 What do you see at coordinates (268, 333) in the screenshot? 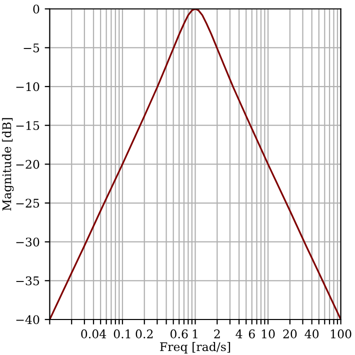
I see `x-tick-label: 10` at bounding box center [268, 333].